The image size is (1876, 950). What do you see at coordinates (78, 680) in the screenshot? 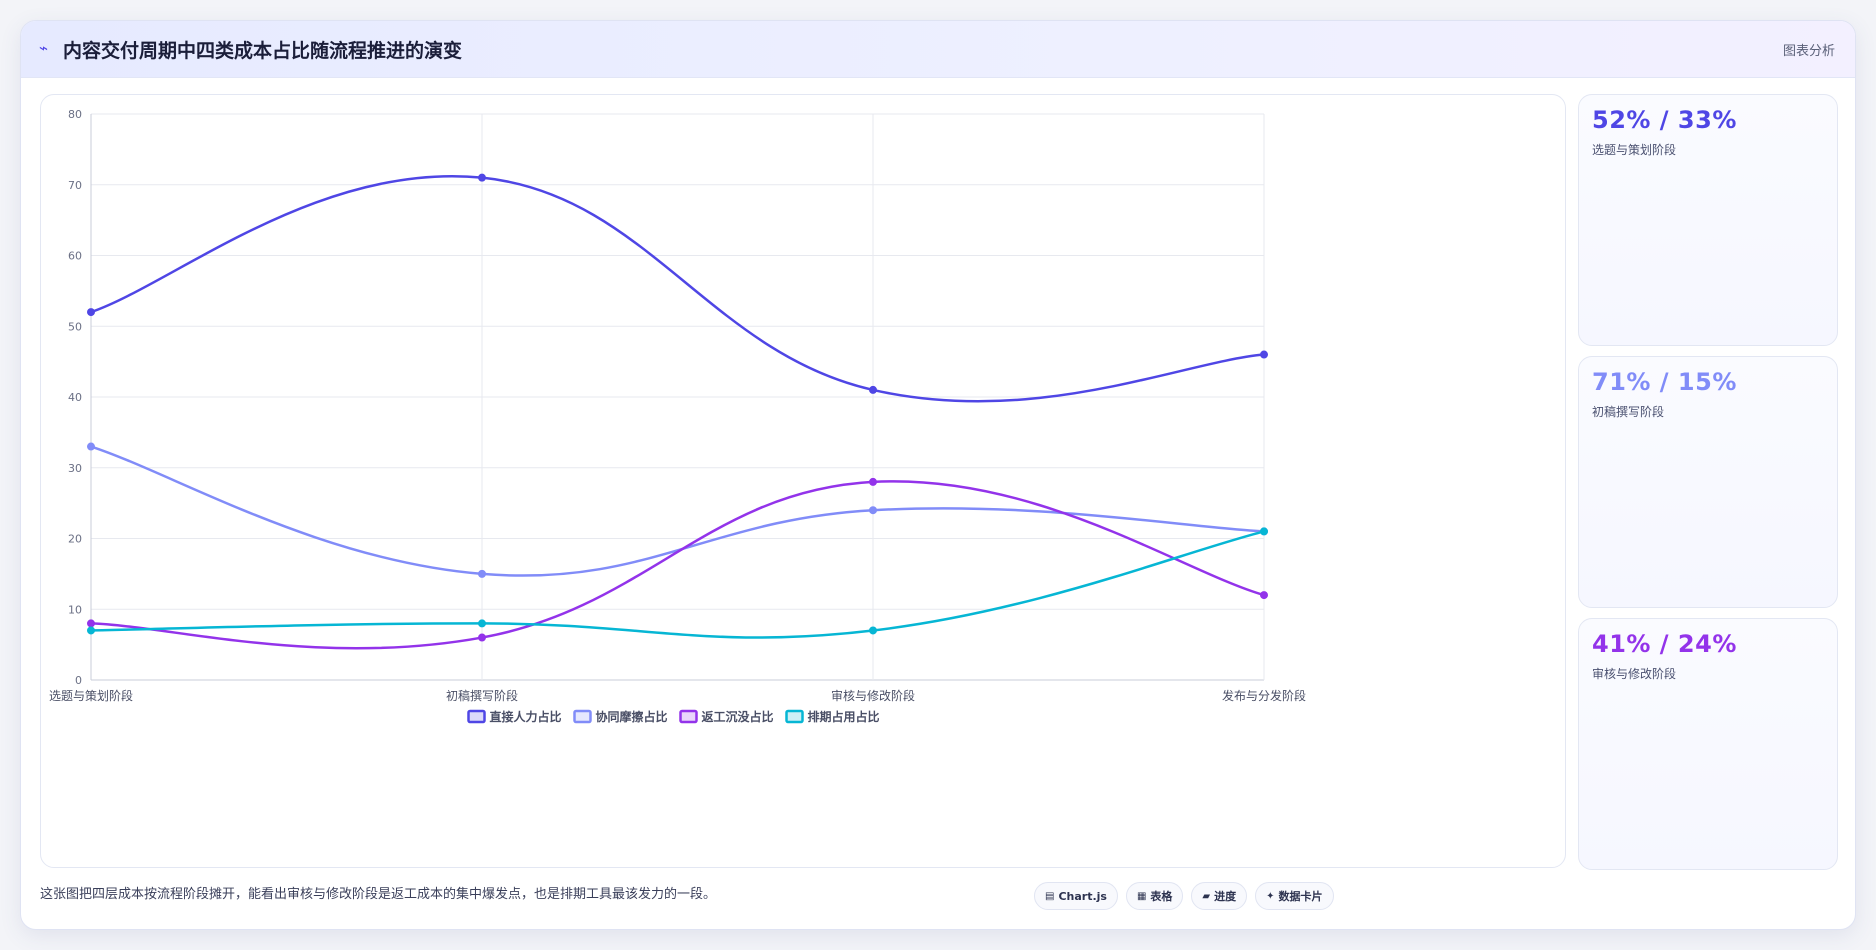
I see `y-tick-label: 0` at bounding box center [78, 680].